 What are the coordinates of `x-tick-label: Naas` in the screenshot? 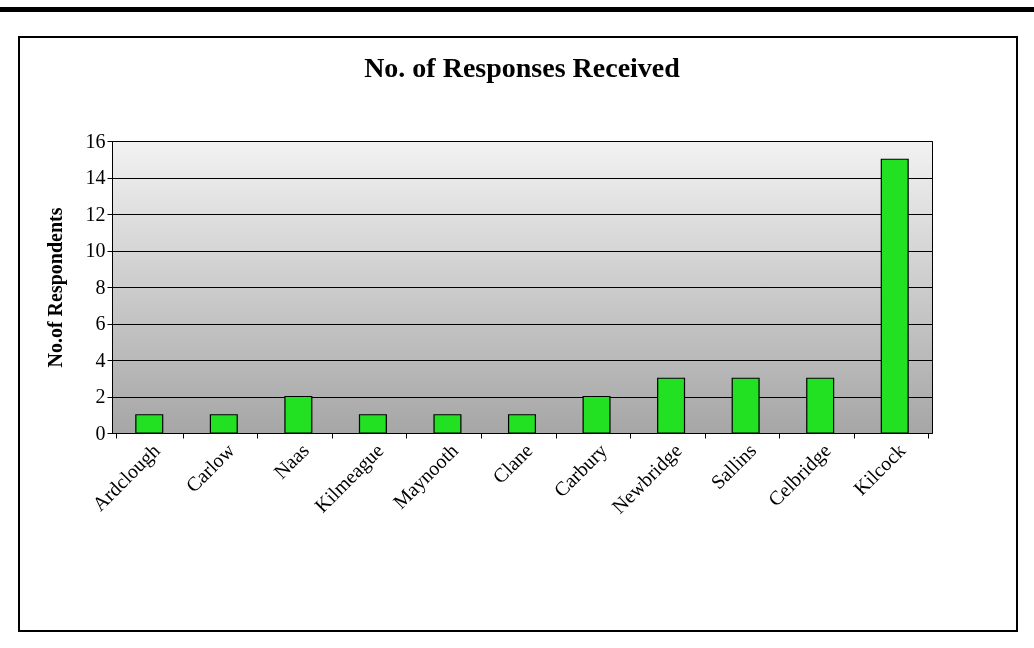 It's located at (291, 460).